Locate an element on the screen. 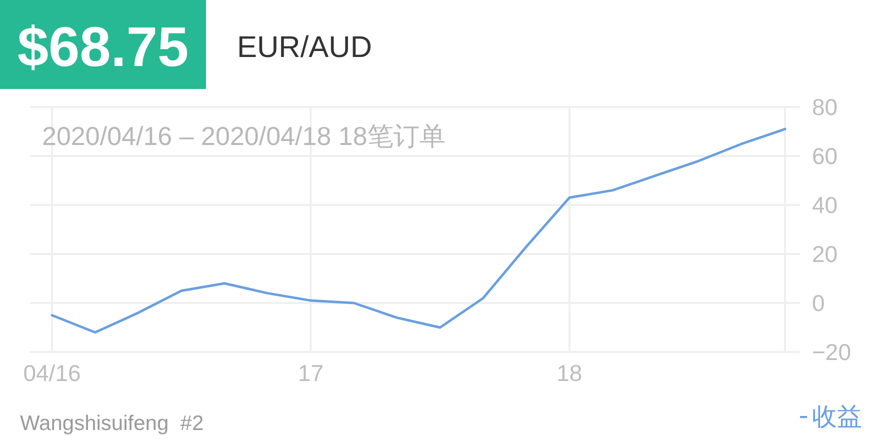 Image resolution: width=880 pixels, height=440 pixels. y-tick-label: 60 is located at coordinates (825, 156).